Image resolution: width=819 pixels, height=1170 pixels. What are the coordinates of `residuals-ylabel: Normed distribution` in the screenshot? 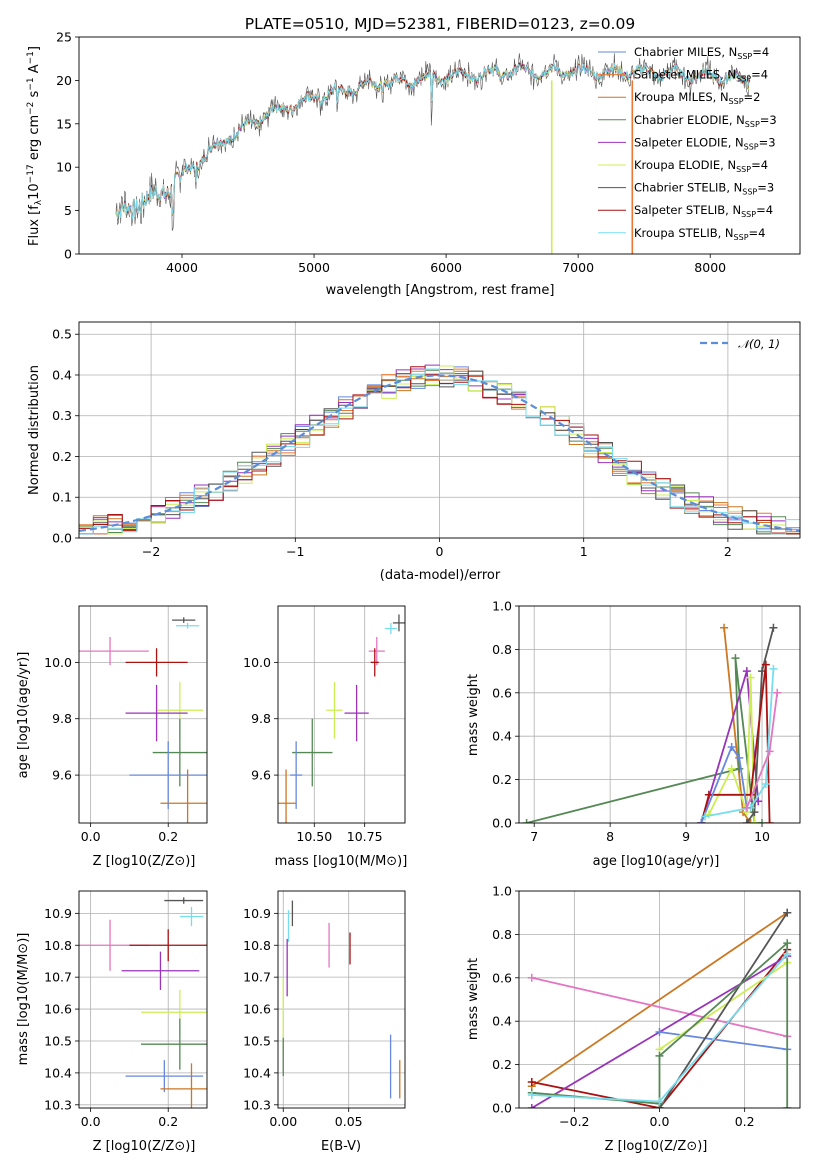 It's located at (34, 430).